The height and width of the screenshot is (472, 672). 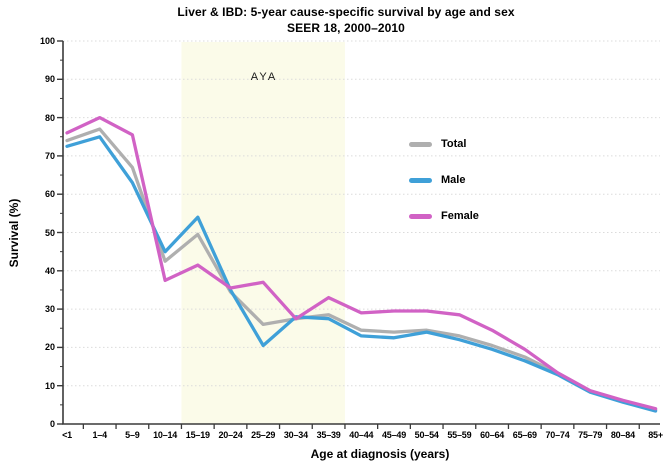 I want to click on x-tick-label: 15–19, so click(x=197, y=435).